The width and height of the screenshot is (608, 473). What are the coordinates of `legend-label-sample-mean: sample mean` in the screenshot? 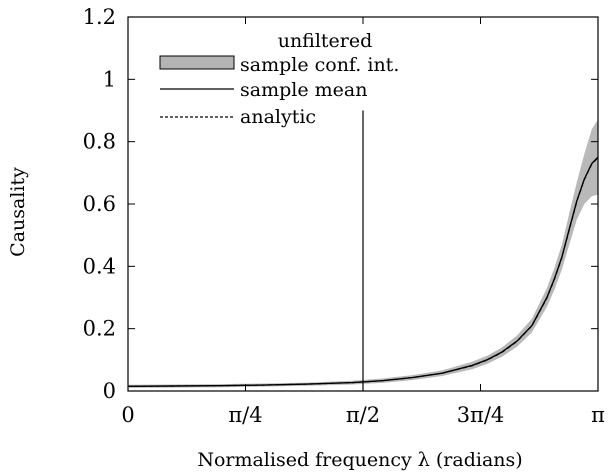 It's located at (303, 90).